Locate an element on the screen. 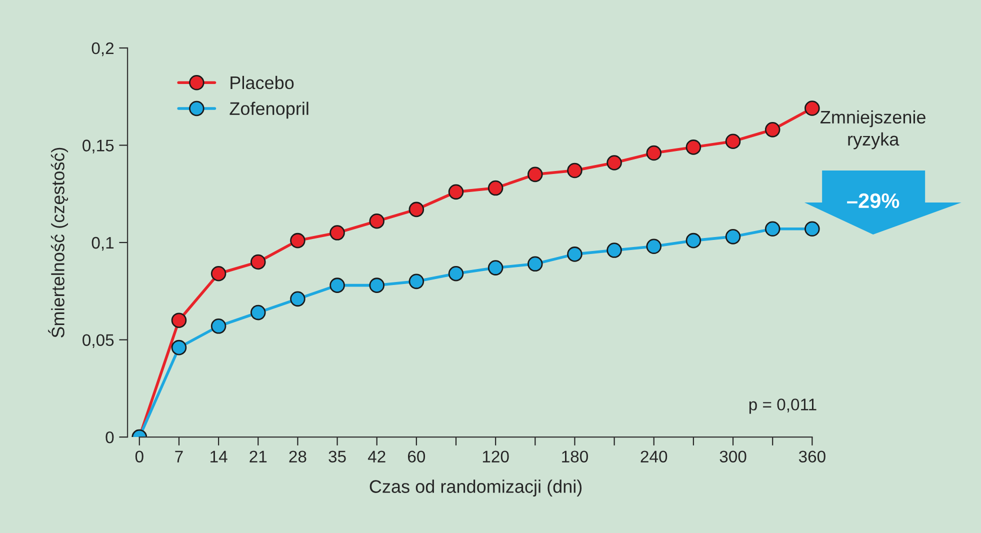  x-tick-label: 240 is located at coordinates (654, 456).